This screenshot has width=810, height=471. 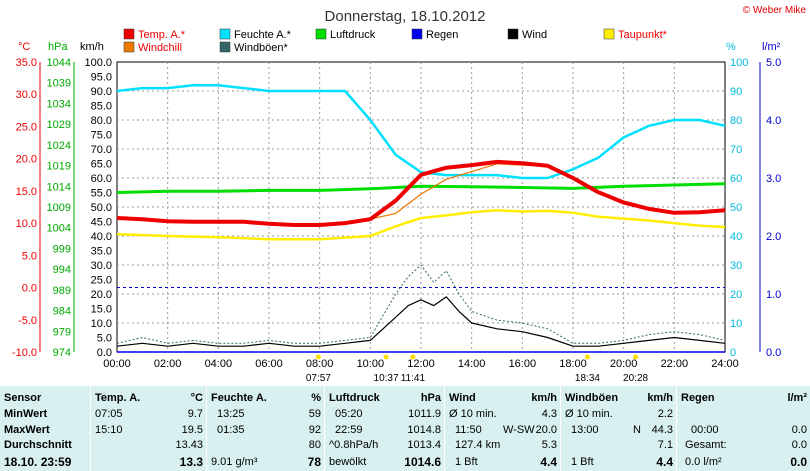 I want to click on gust-max-direction: N, so click(x=637, y=430).